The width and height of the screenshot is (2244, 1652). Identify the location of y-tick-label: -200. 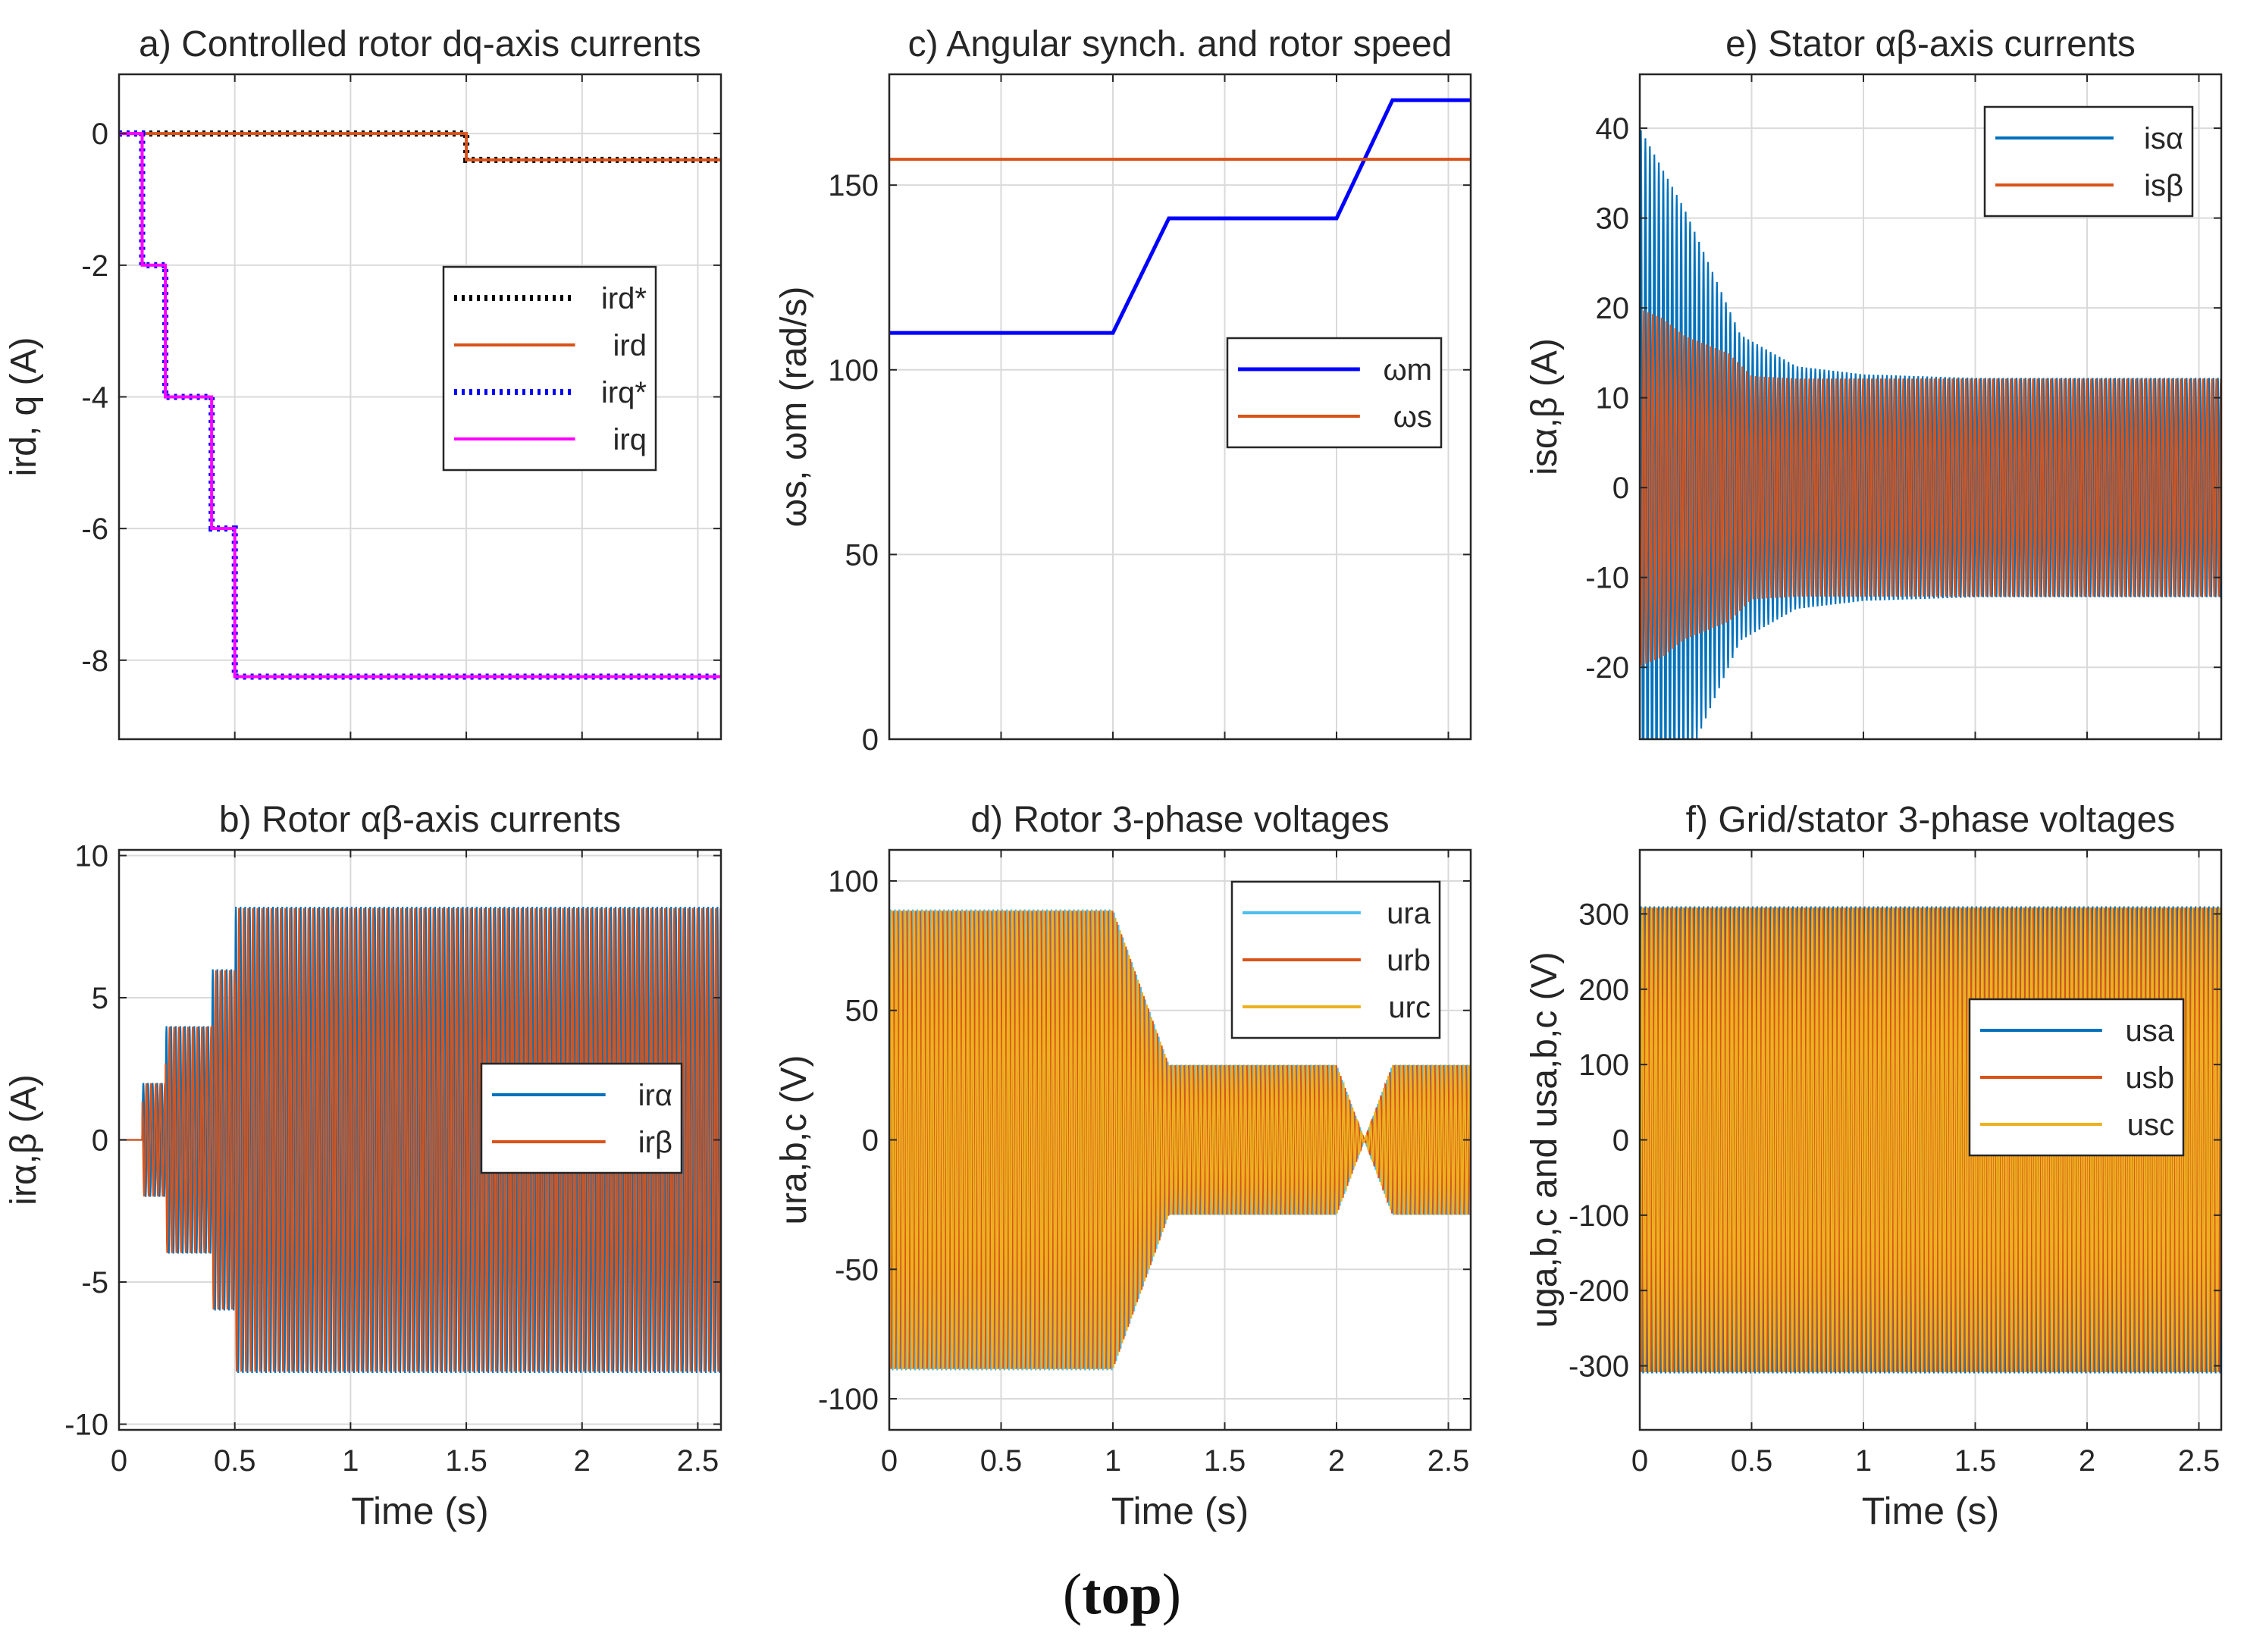
(1599, 1291).